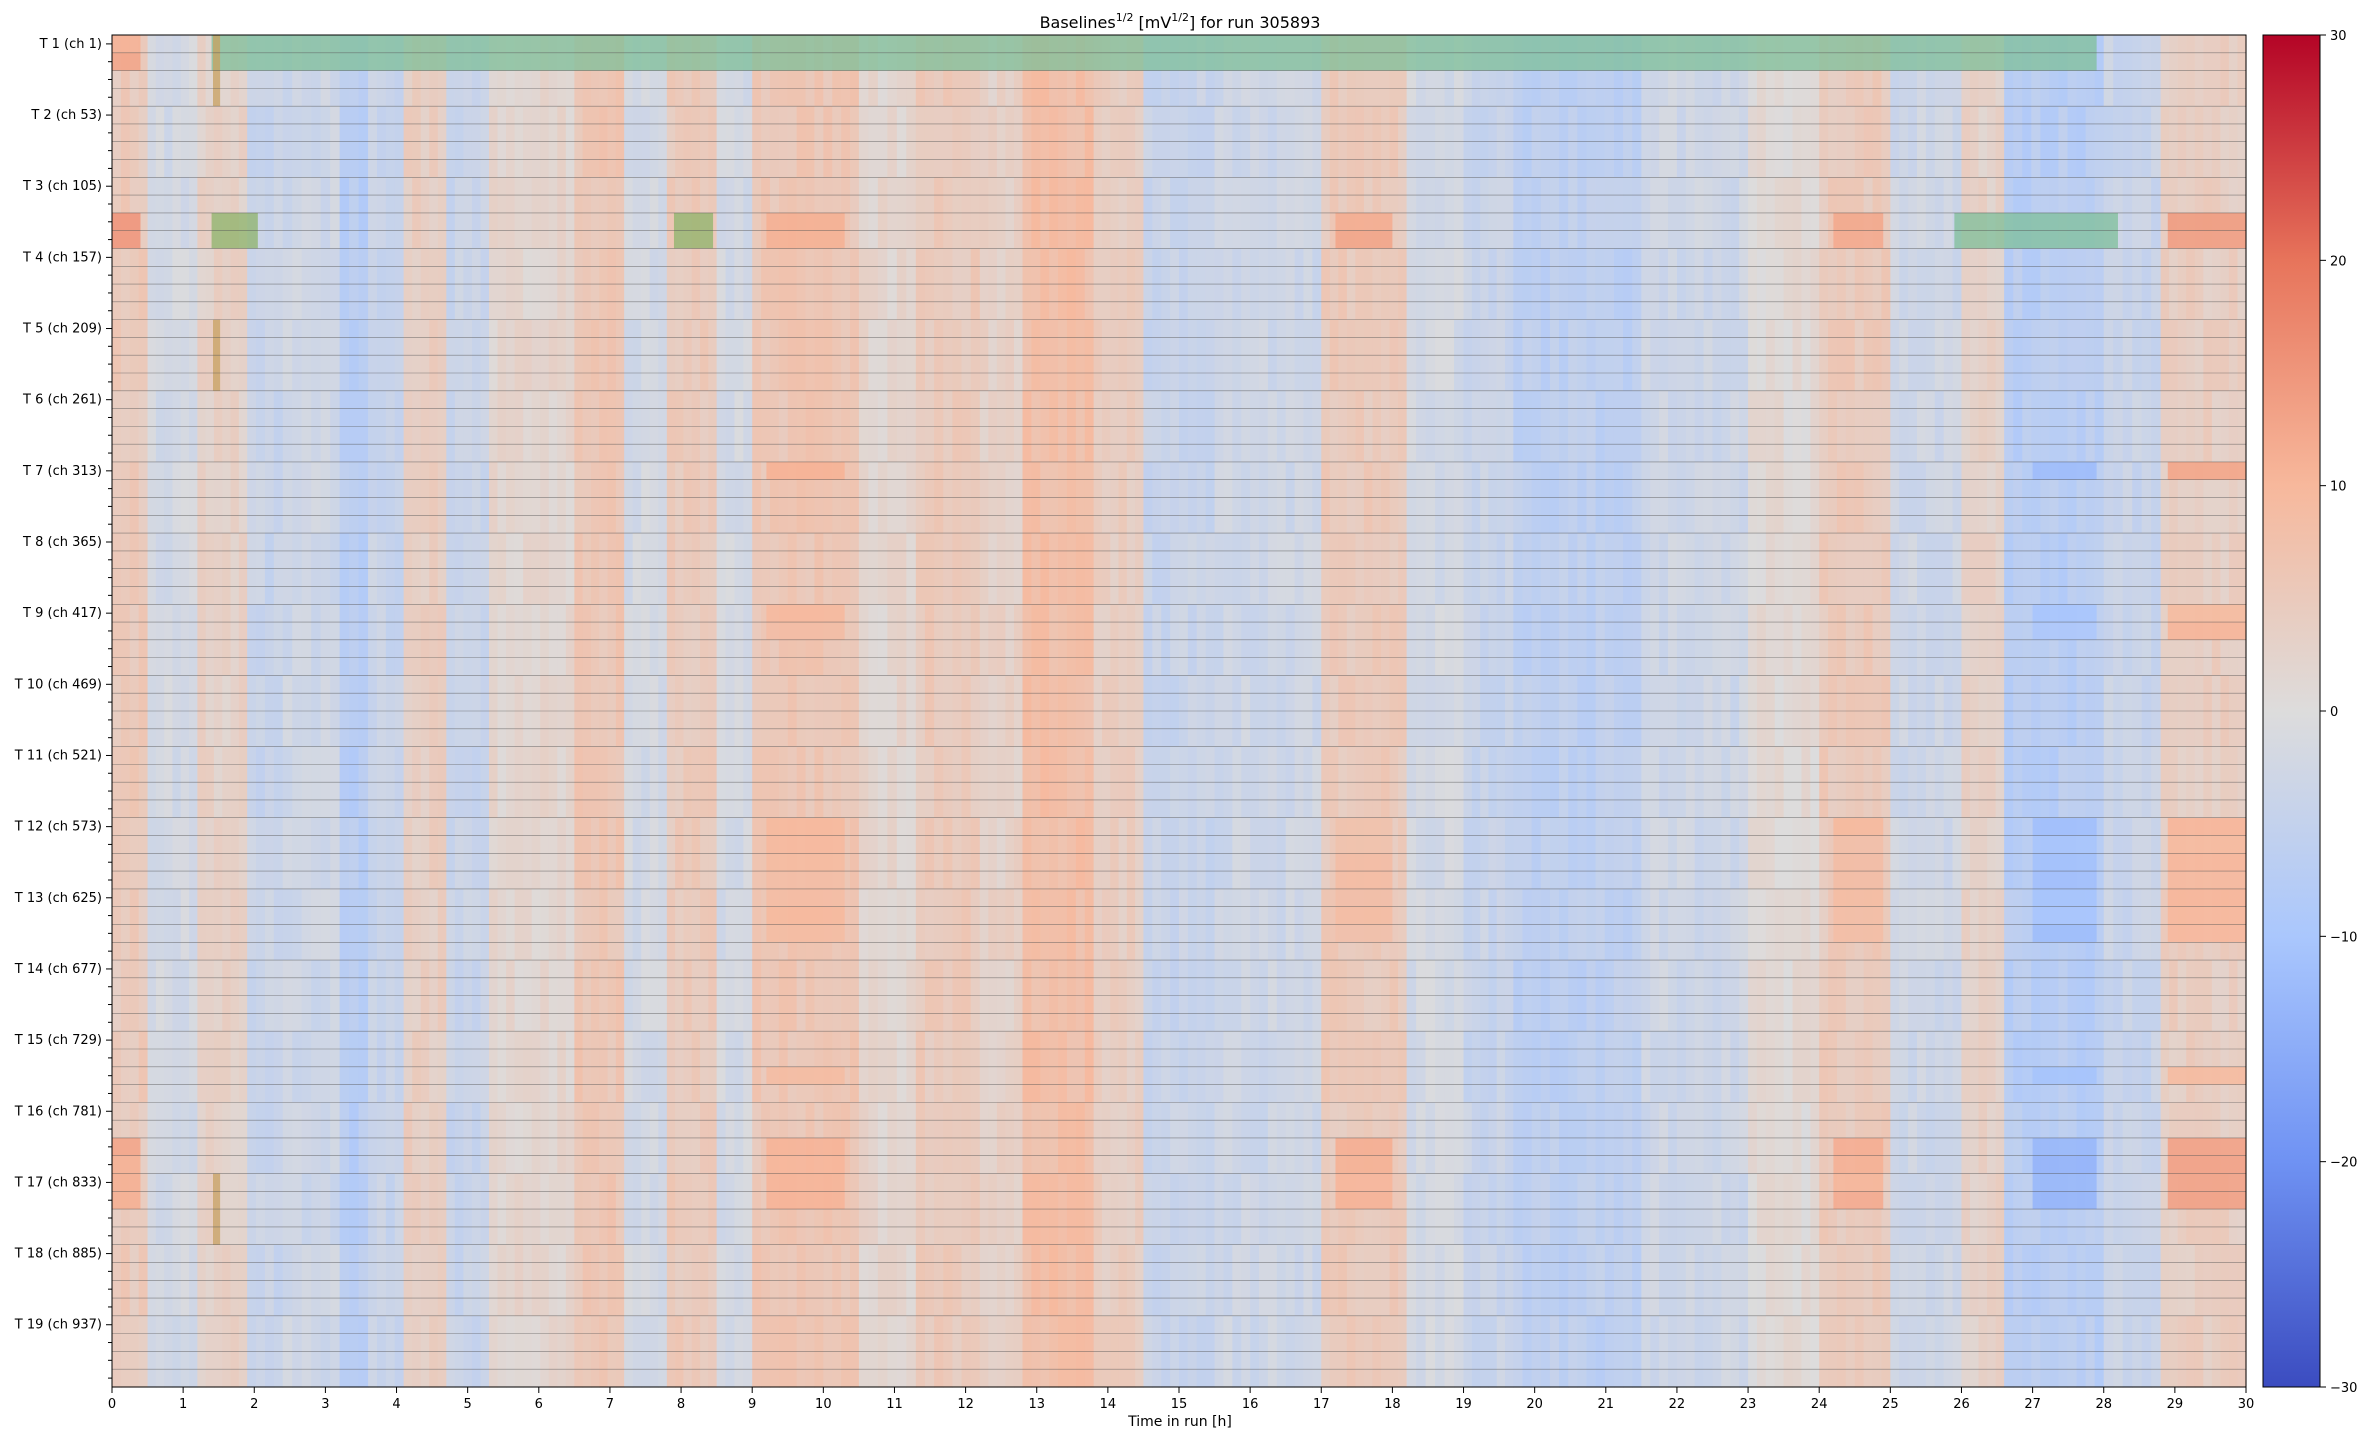  What do you see at coordinates (2343, 1163) in the screenshot?
I see `colorbar-tick-label: −20` at bounding box center [2343, 1163].